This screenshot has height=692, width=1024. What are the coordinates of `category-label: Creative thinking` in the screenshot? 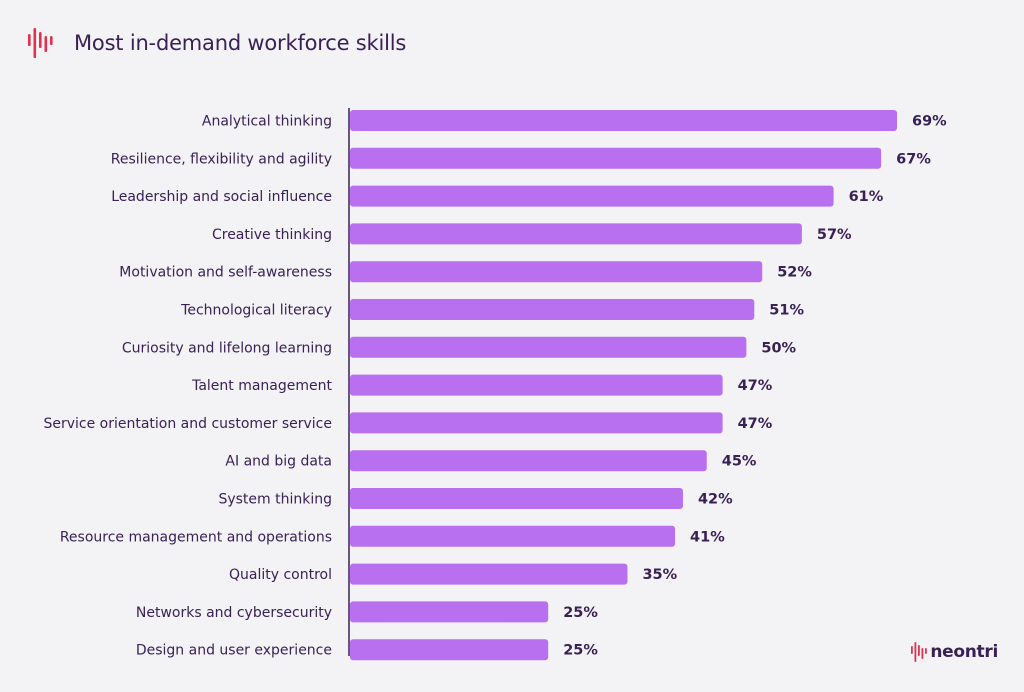 It's located at (272, 235).